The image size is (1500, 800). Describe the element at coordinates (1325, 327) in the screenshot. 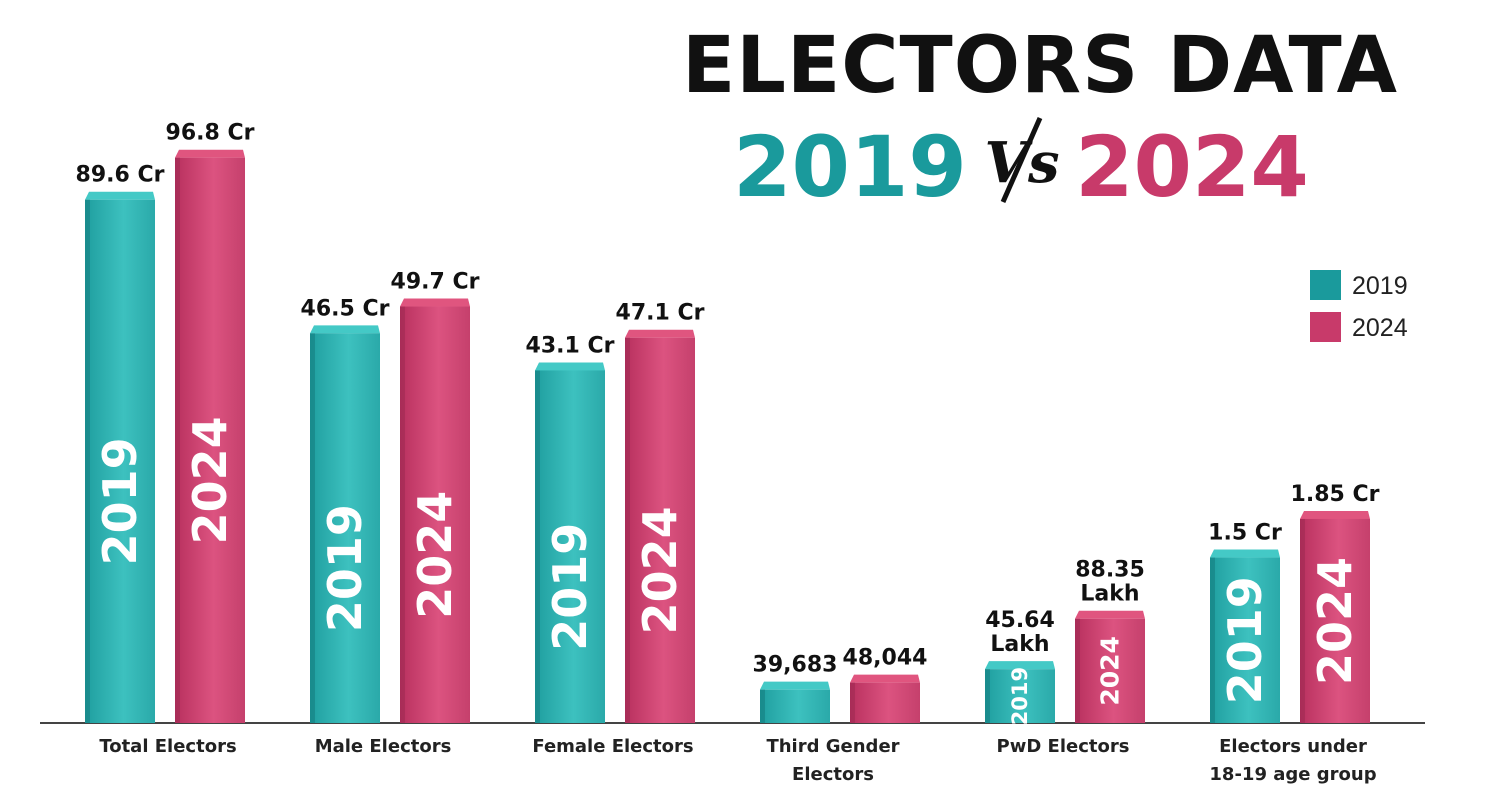

I see `legend-swatch-2024` at that location.